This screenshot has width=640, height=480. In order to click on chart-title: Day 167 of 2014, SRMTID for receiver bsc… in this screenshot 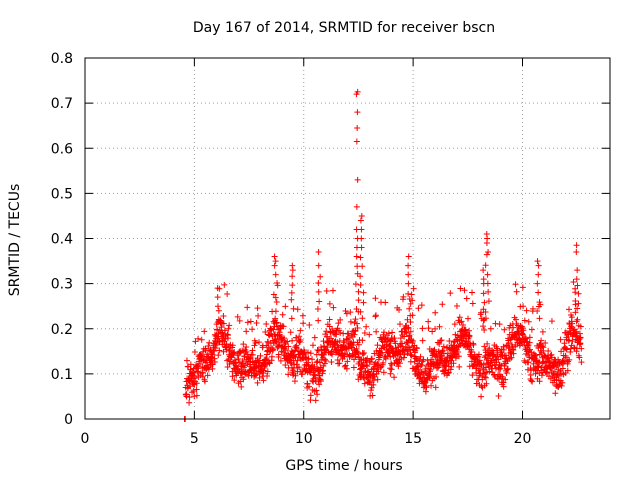, I will do `click(344, 28)`.